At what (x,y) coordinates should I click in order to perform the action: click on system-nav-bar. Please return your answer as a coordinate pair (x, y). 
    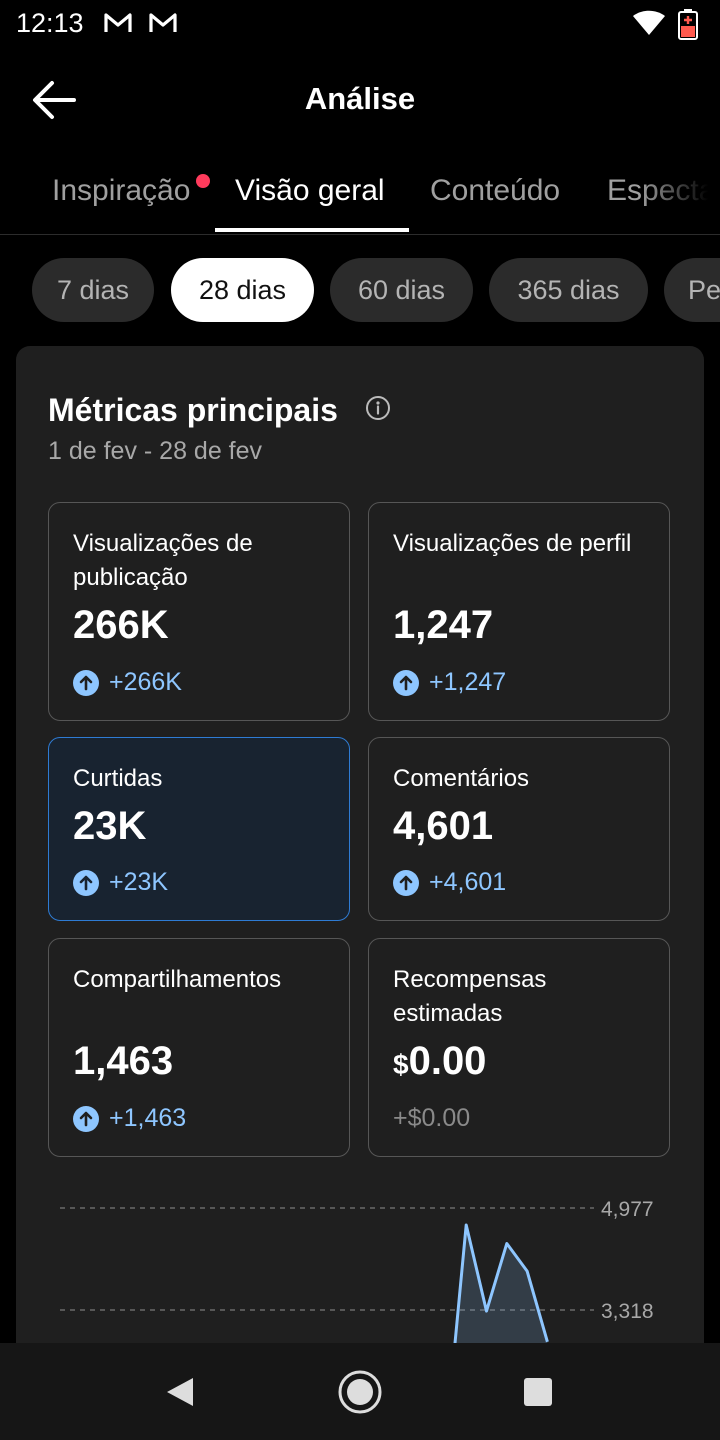
    Looking at the image, I should click on (360, 1391).